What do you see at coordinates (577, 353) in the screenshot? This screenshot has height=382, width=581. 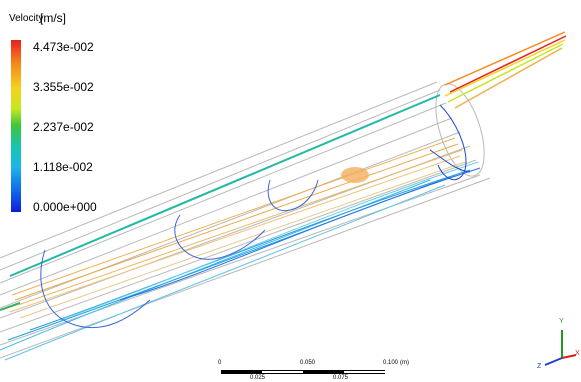 I see `axis-x-label: X` at bounding box center [577, 353].